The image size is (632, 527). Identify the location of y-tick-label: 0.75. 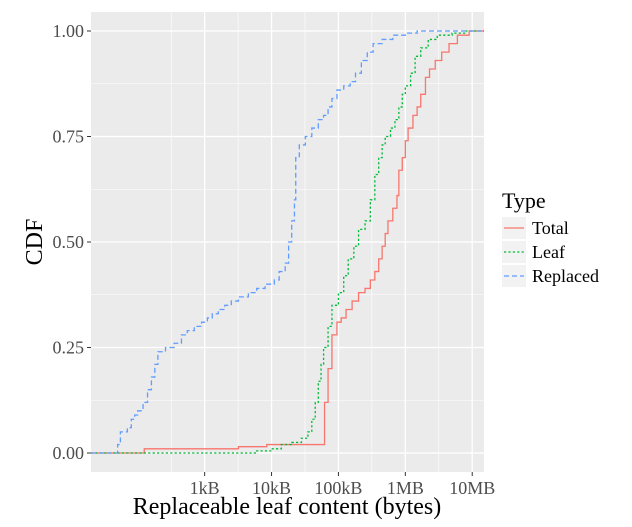
(69, 136).